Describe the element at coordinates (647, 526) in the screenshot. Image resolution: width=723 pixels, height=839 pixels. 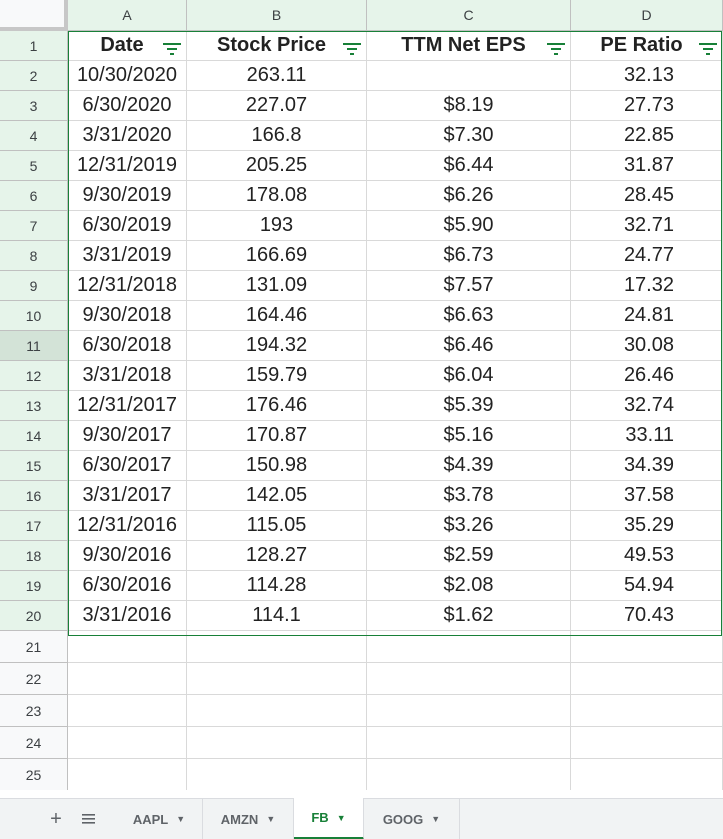
I see `cell-d17: 35.29` at that location.